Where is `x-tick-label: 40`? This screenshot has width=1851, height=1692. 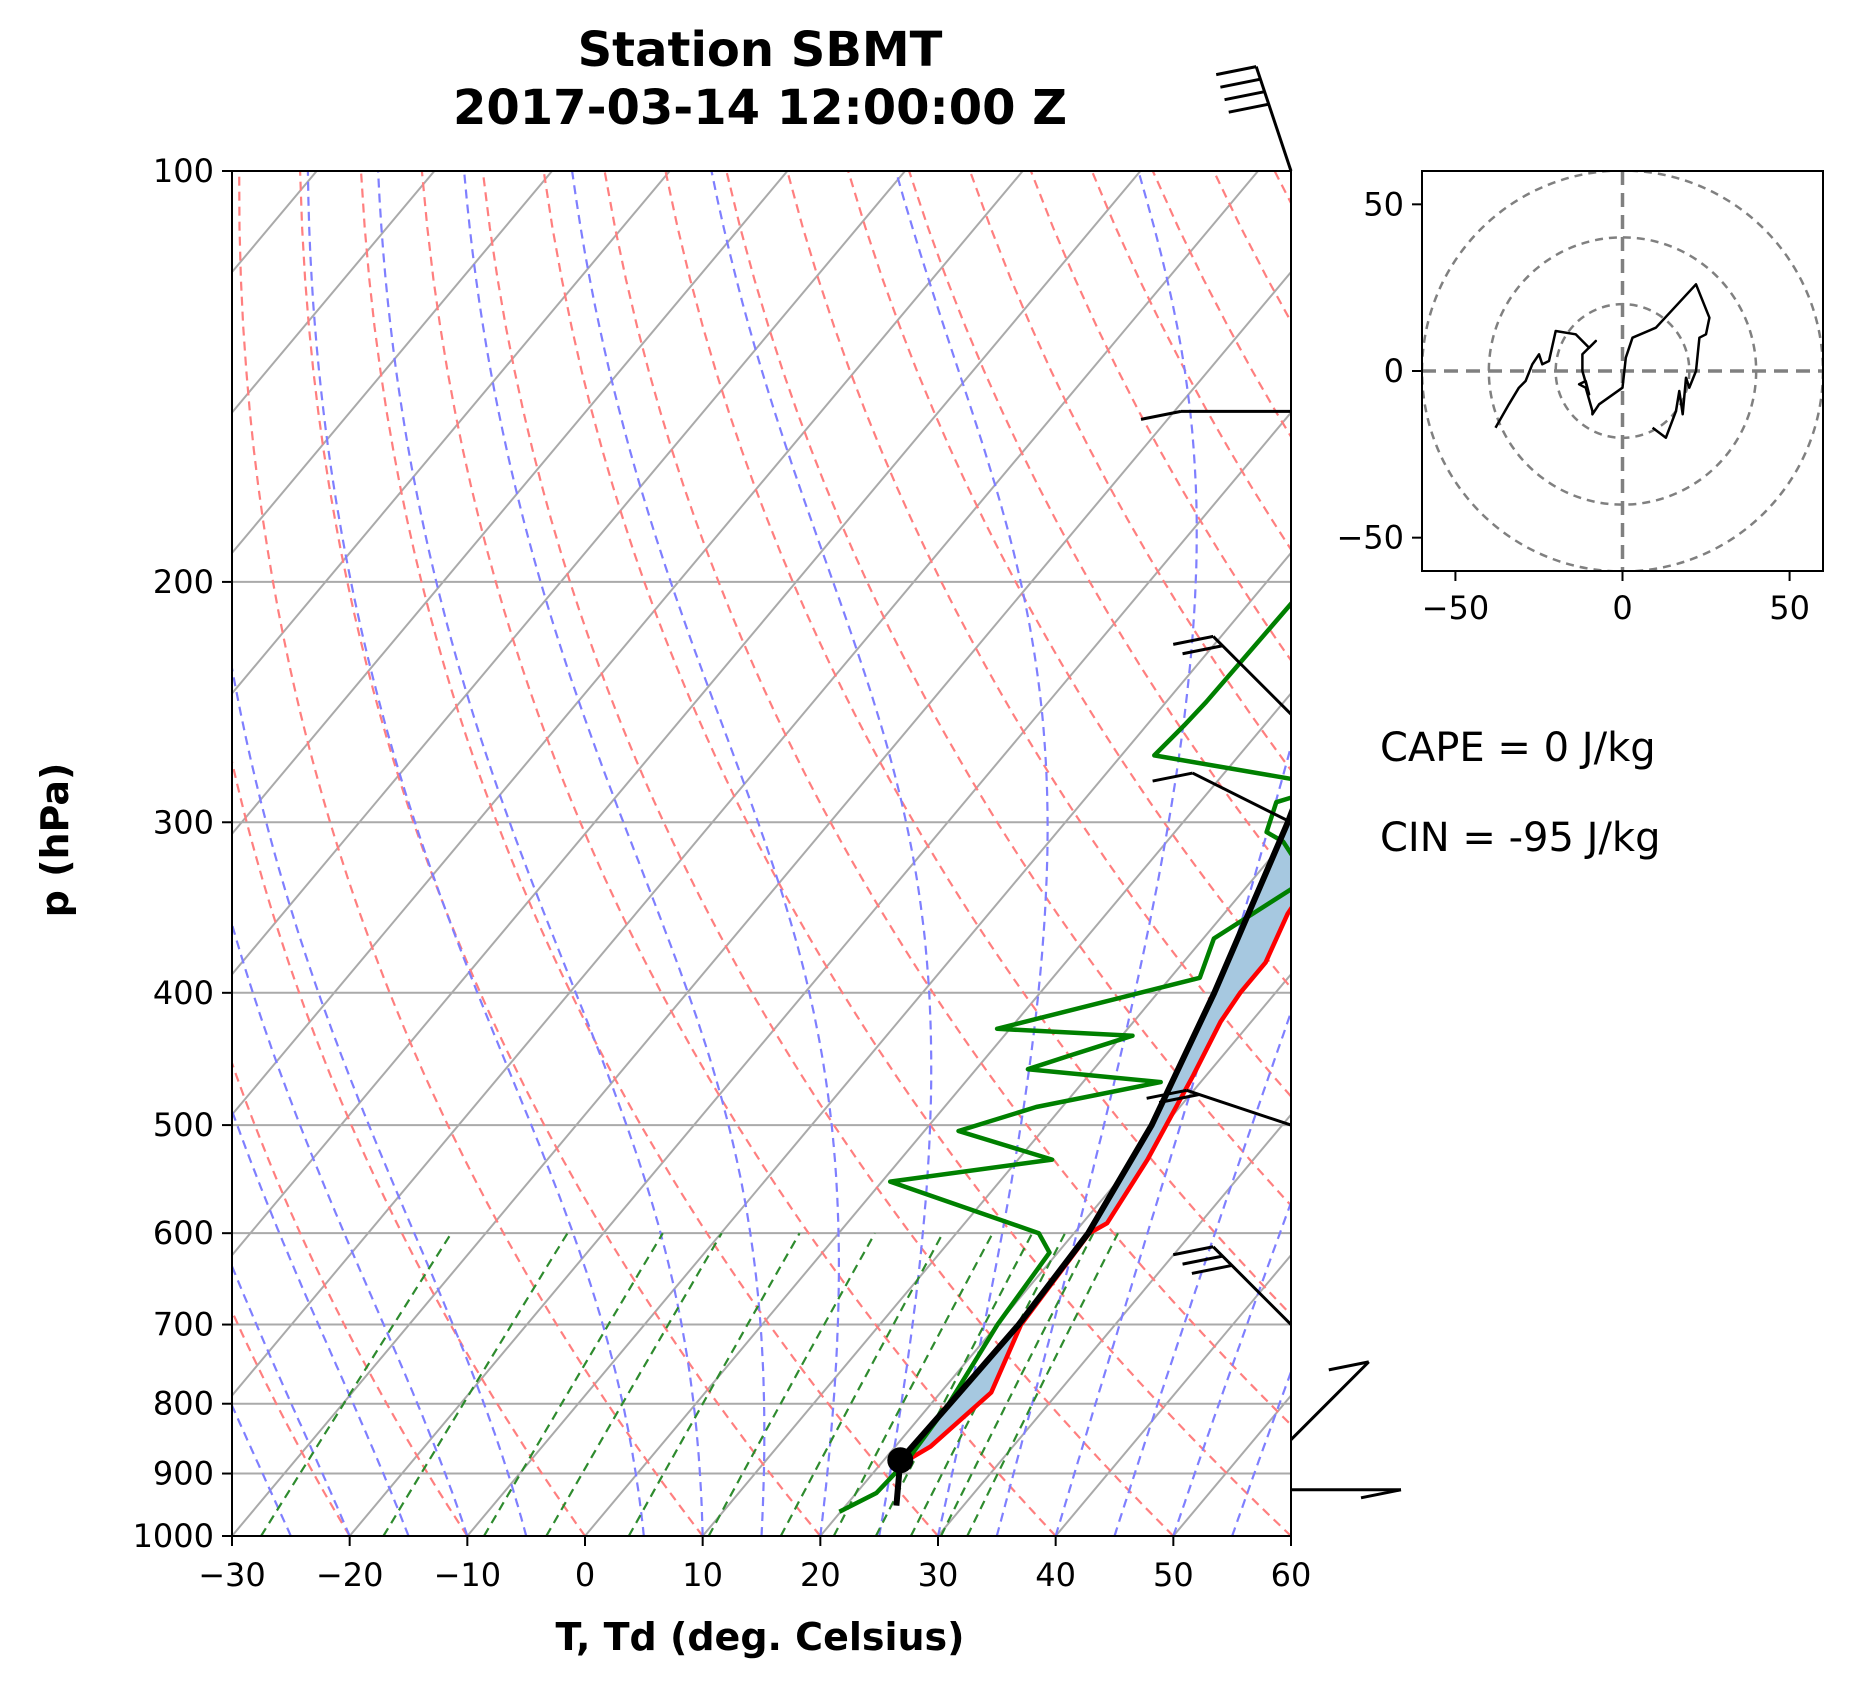
x-tick-label: 40 is located at coordinates (1055, 1575).